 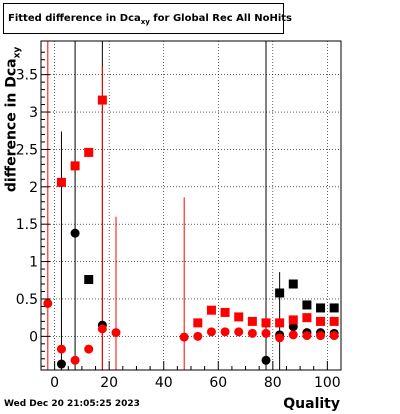 I want to click on x-tick-label: 0, so click(x=54, y=383).